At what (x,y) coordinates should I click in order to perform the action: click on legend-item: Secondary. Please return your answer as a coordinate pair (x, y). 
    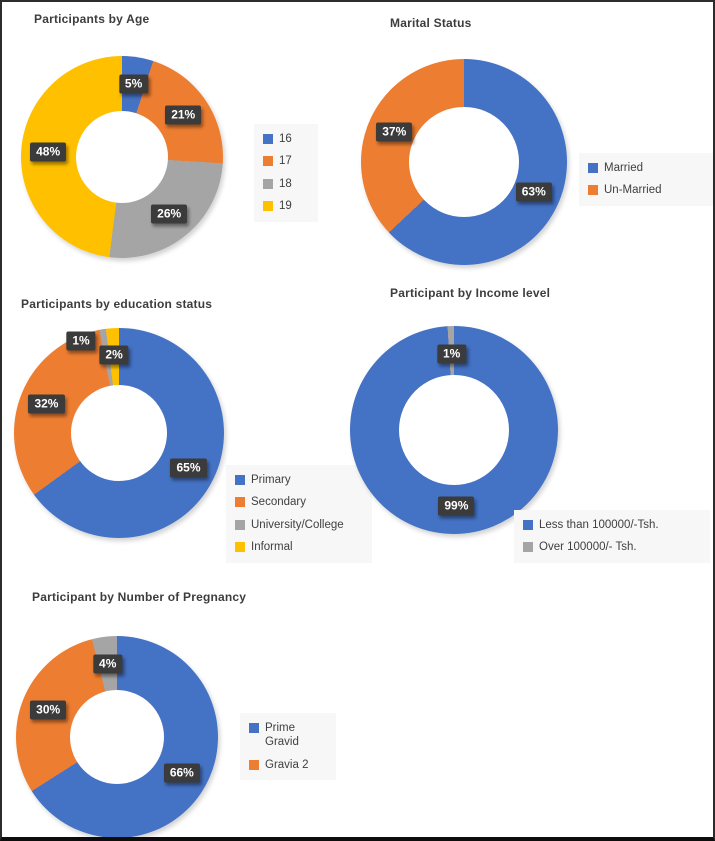
    Looking at the image, I should click on (299, 502).